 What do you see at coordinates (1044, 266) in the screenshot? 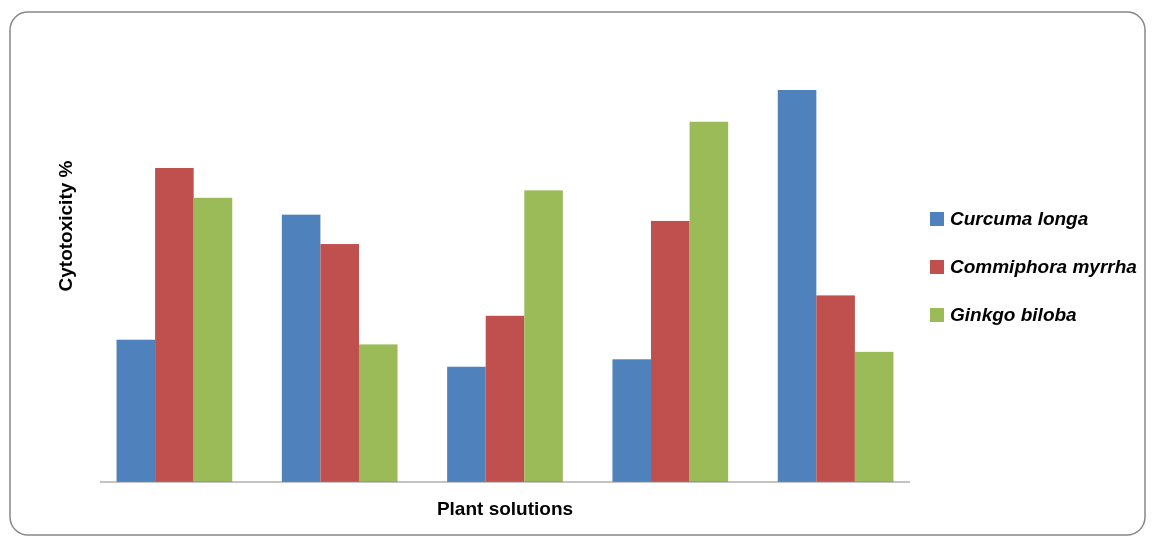
I see `legend-label: Commiphora myrrha` at bounding box center [1044, 266].